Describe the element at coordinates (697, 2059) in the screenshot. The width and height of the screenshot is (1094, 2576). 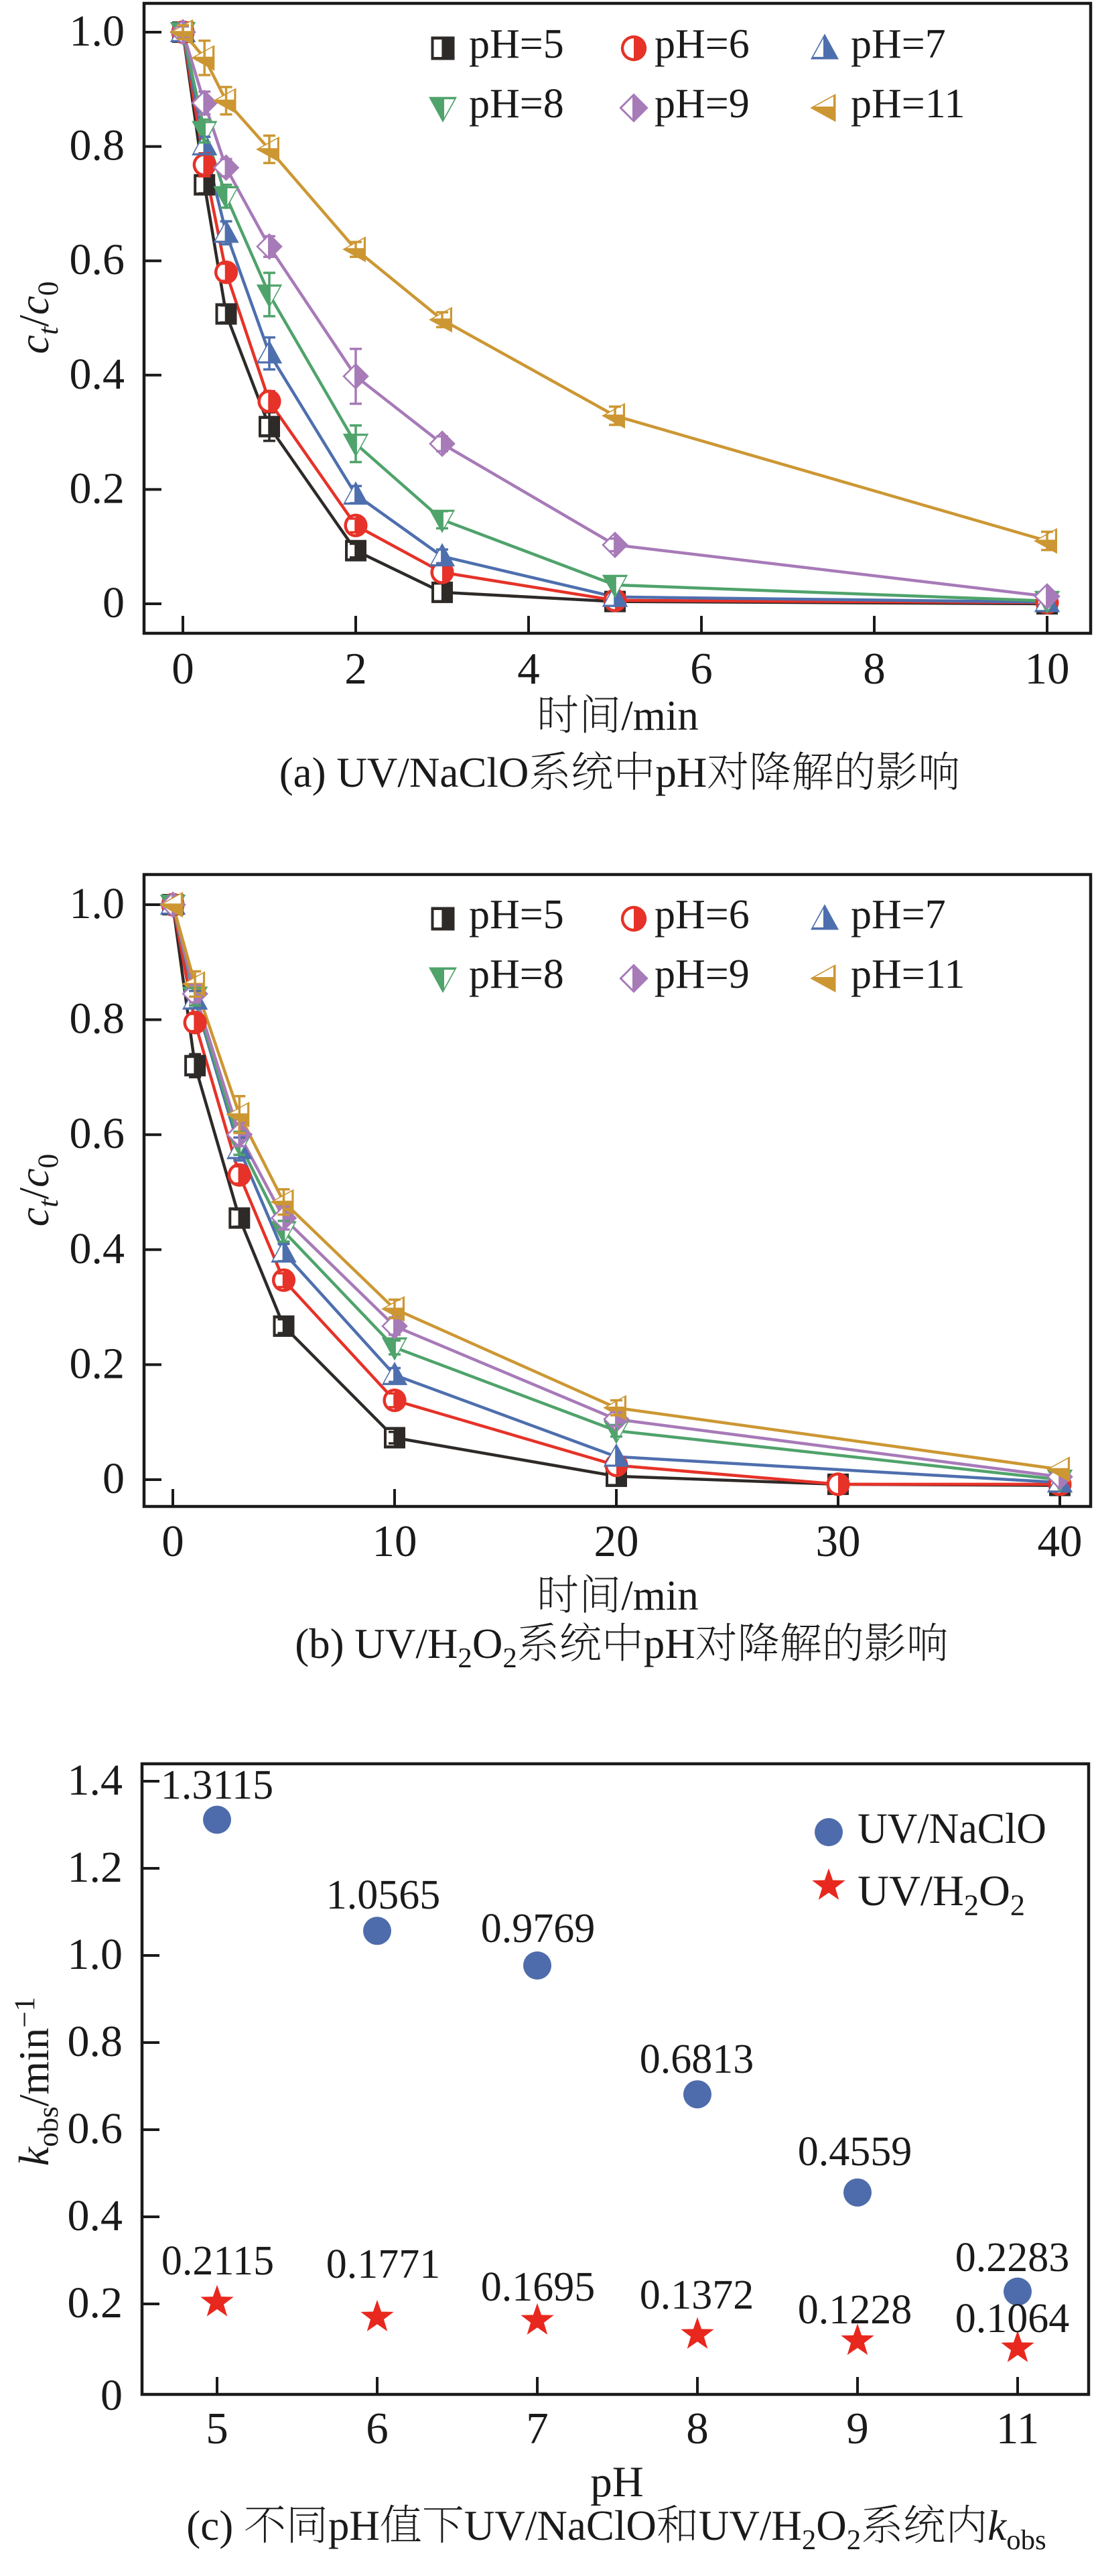
I see `svg-text: 0.6813` at that location.